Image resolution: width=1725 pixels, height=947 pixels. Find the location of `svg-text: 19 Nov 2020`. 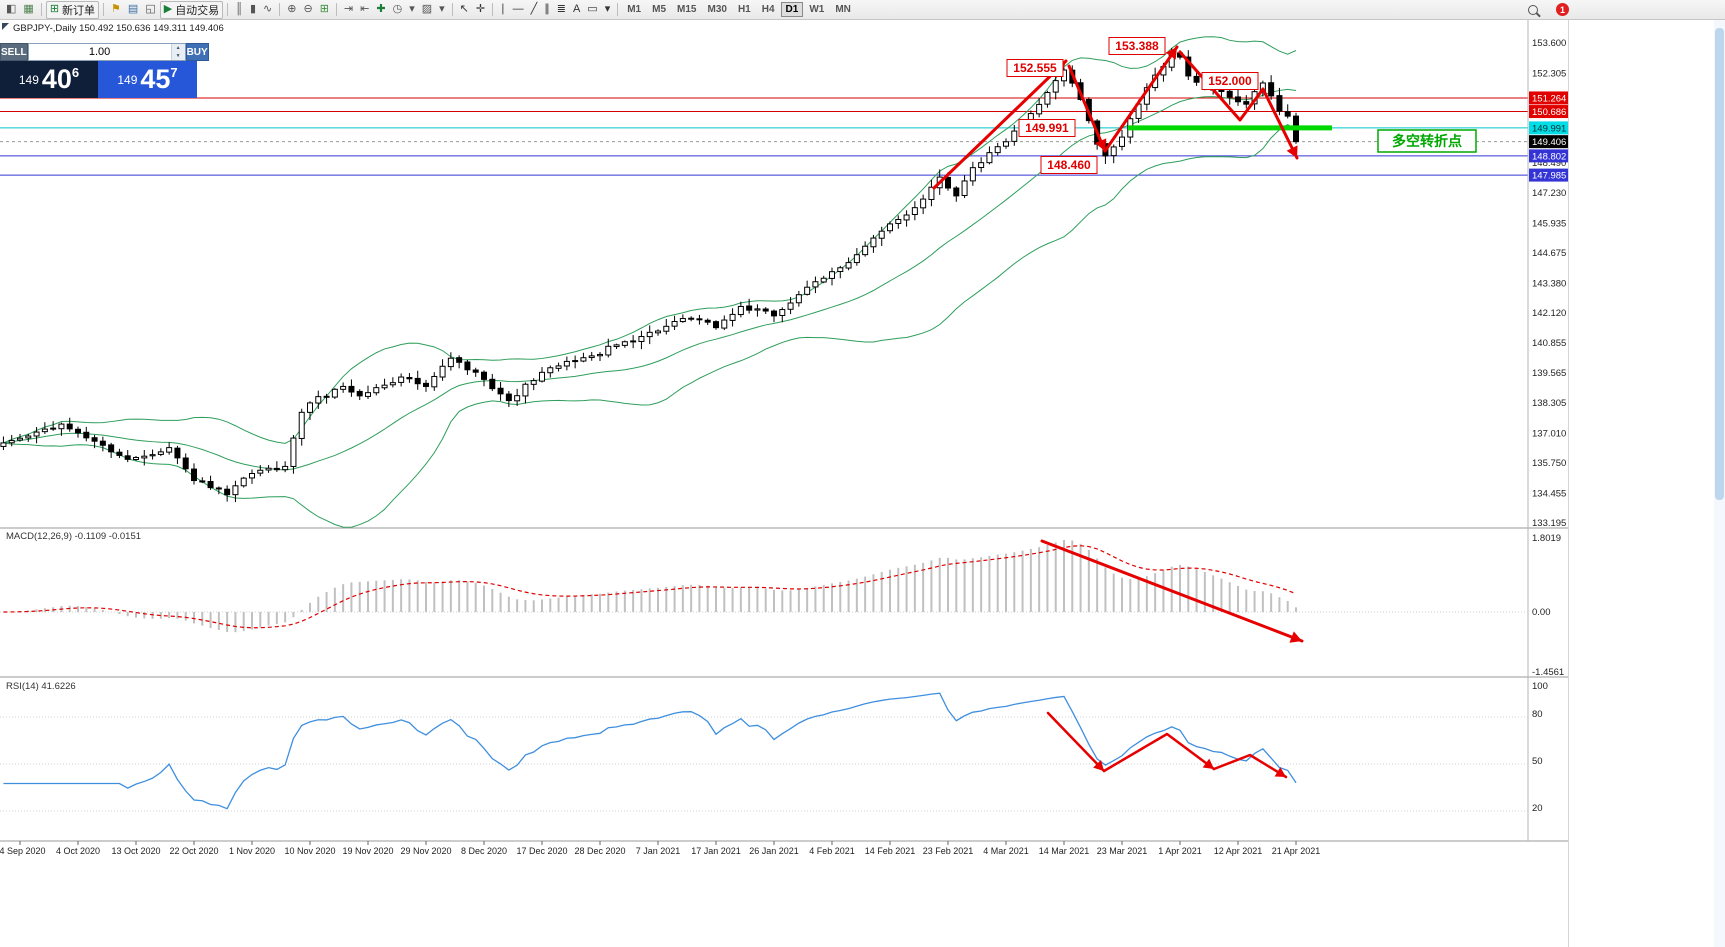

svg-text: 19 Nov 2020 is located at coordinates (367, 851).